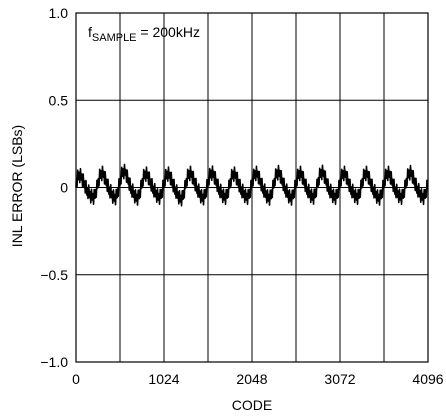  I want to click on annotation-subscript: SAMPLE, so click(114, 38).